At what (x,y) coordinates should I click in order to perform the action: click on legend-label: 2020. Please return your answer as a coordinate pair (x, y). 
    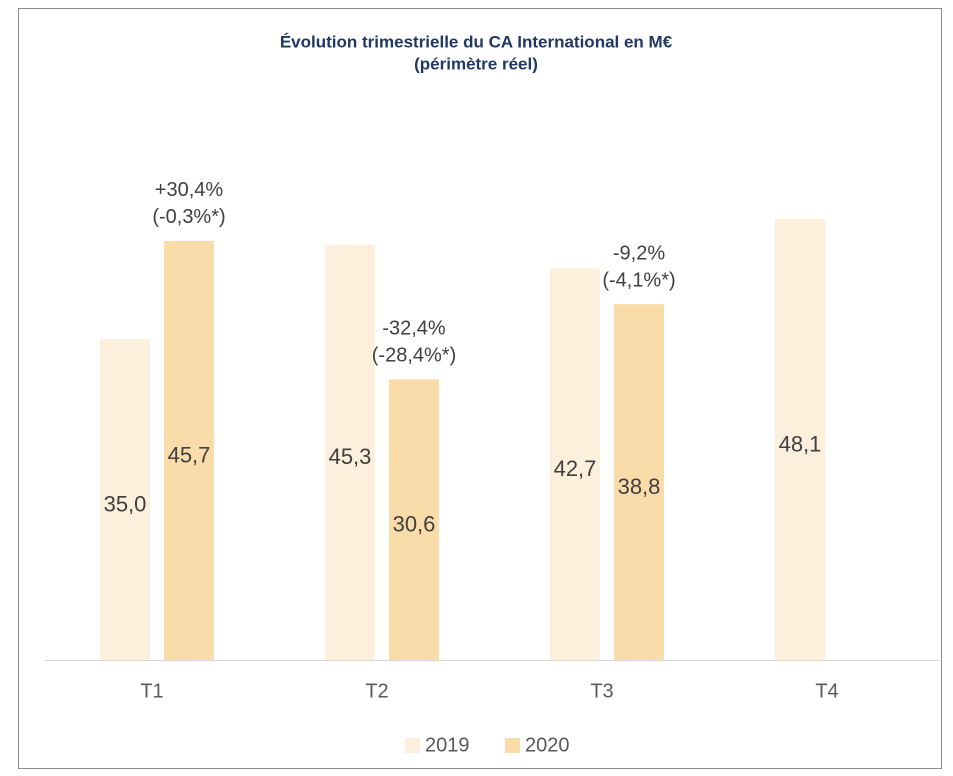
    Looking at the image, I should click on (547, 745).